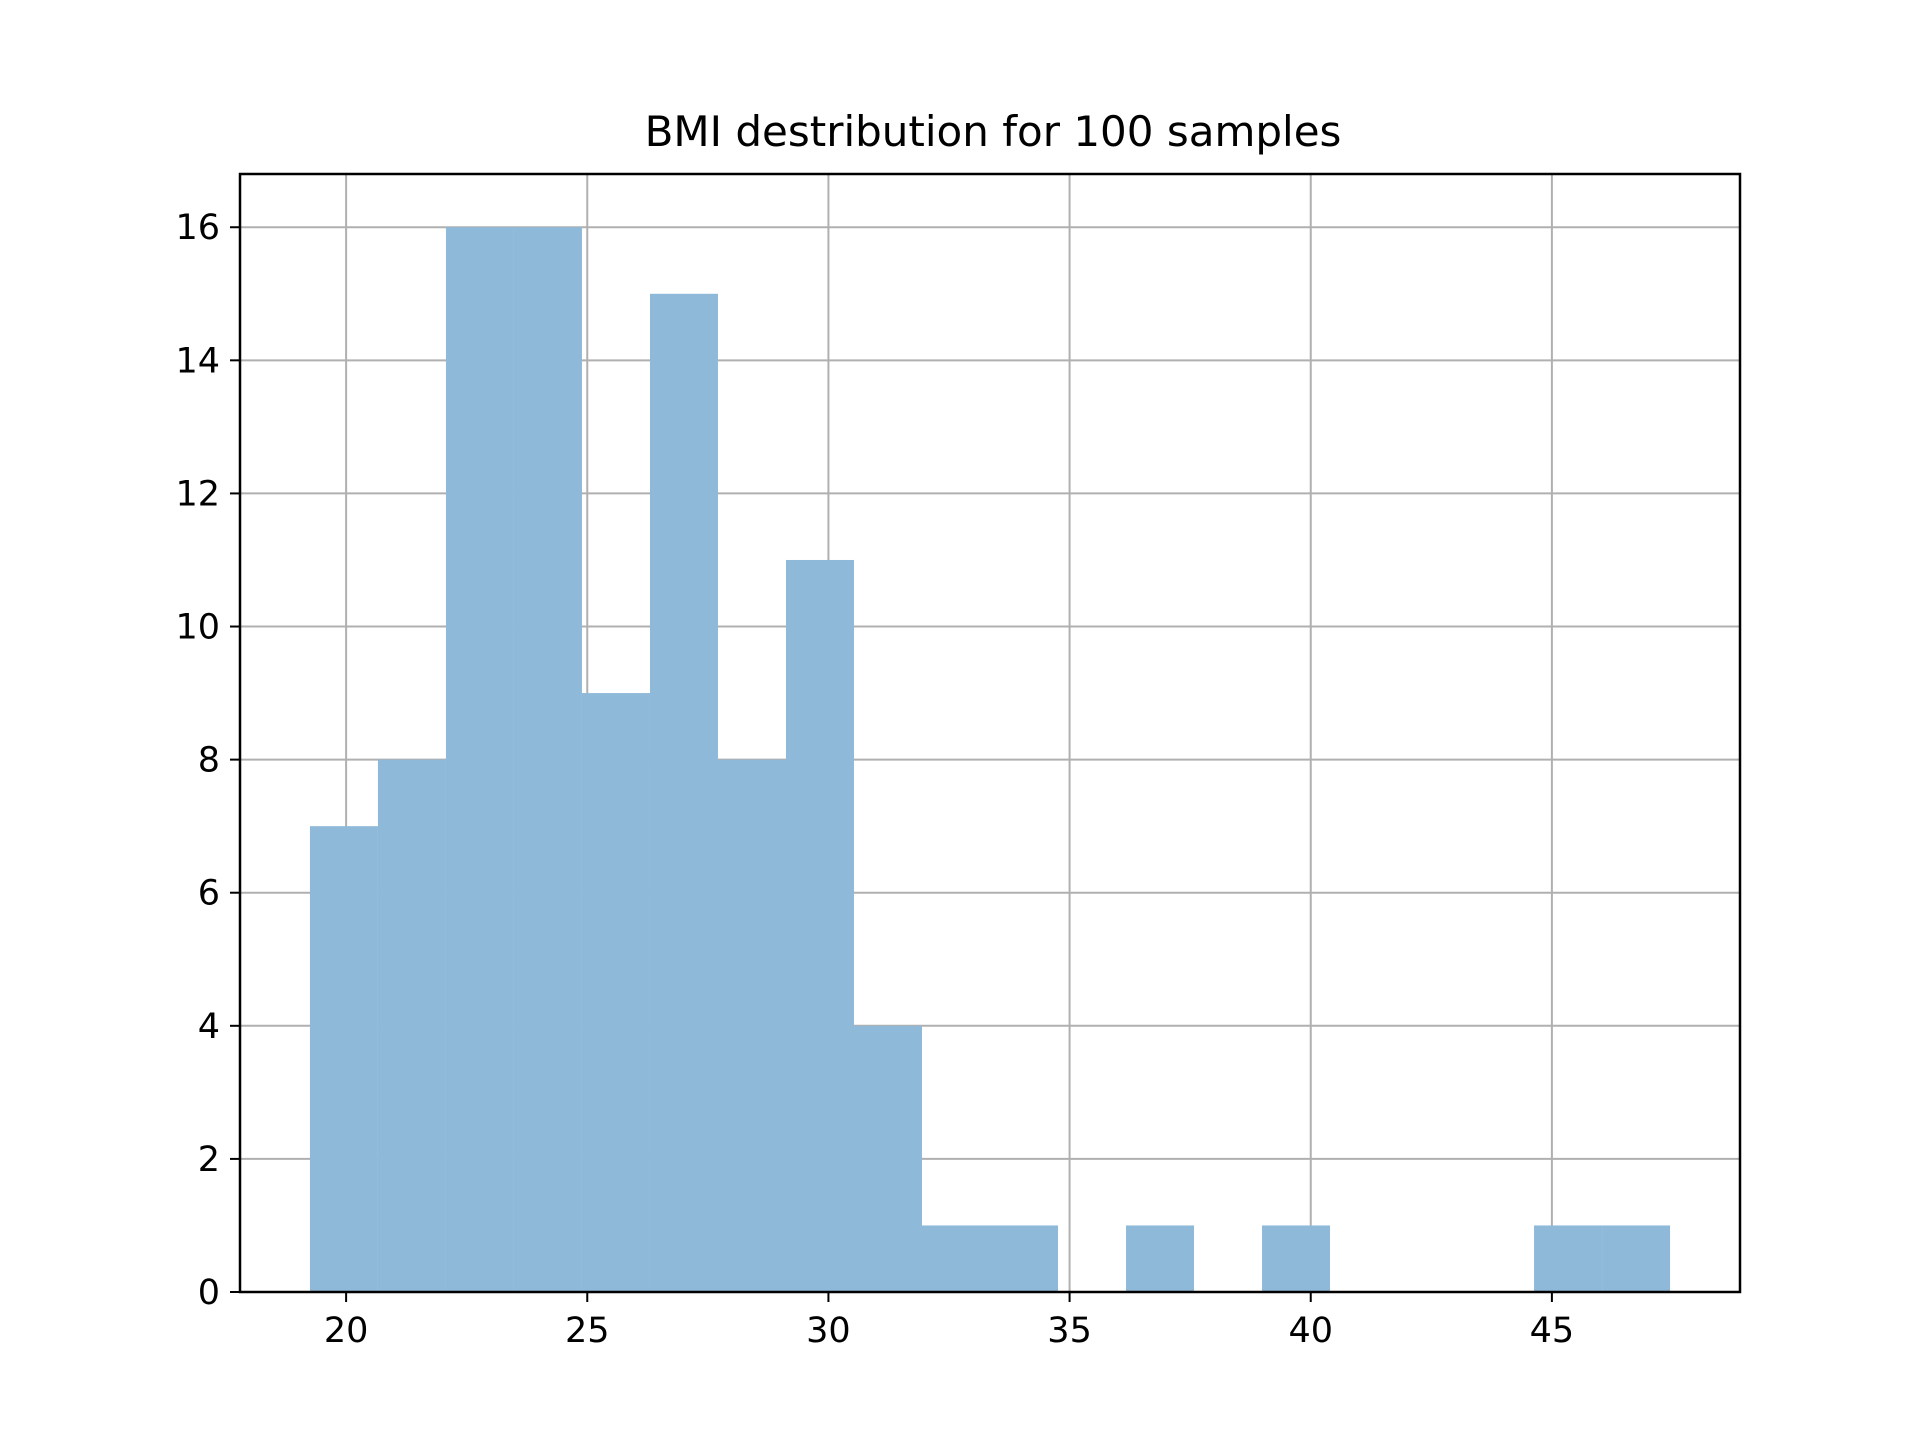 This screenshot has width=1920, height=1445. What do you see at coordinates (209, 1027) in the screenshot?
I see `y-tick-label: 4` at bounding box center [209, 1027].